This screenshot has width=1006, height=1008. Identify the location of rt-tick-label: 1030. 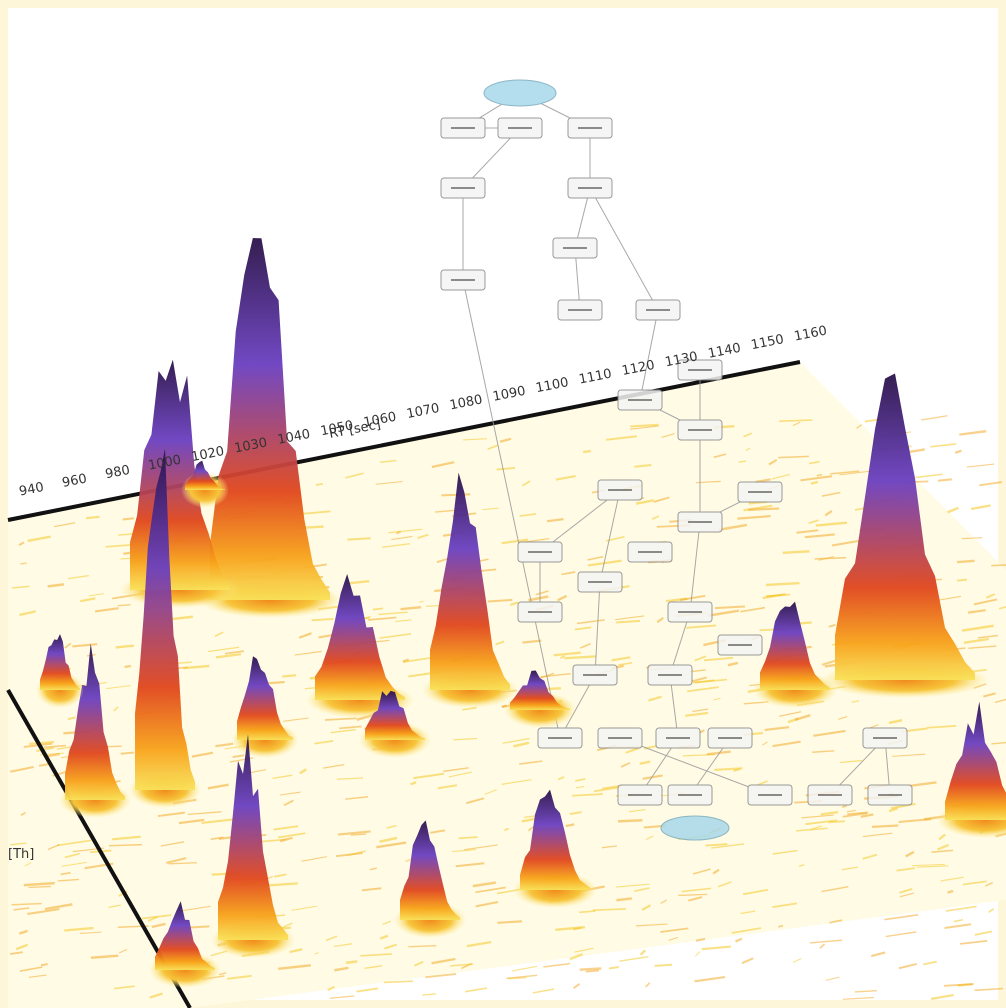
(250, 445).